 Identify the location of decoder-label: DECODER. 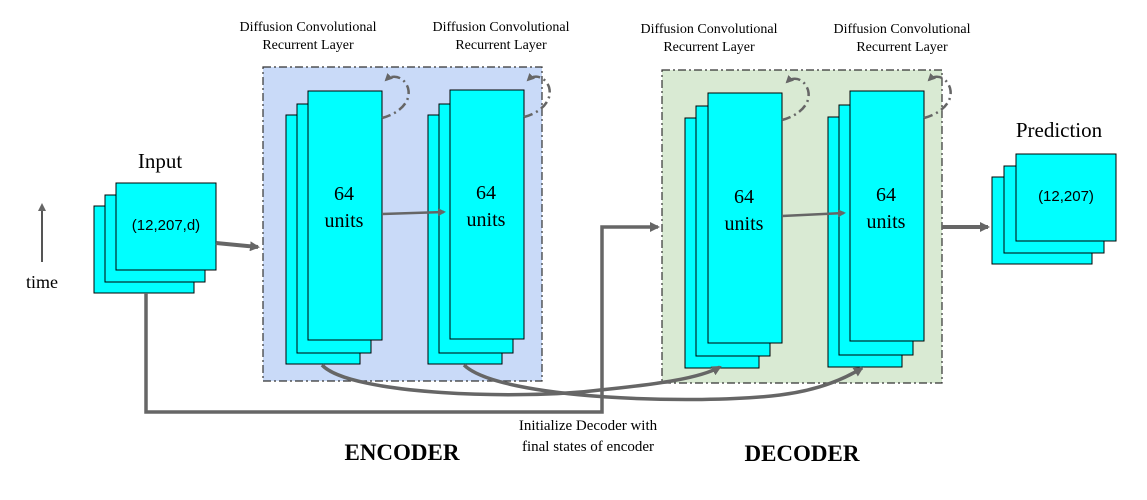
(801, 453).